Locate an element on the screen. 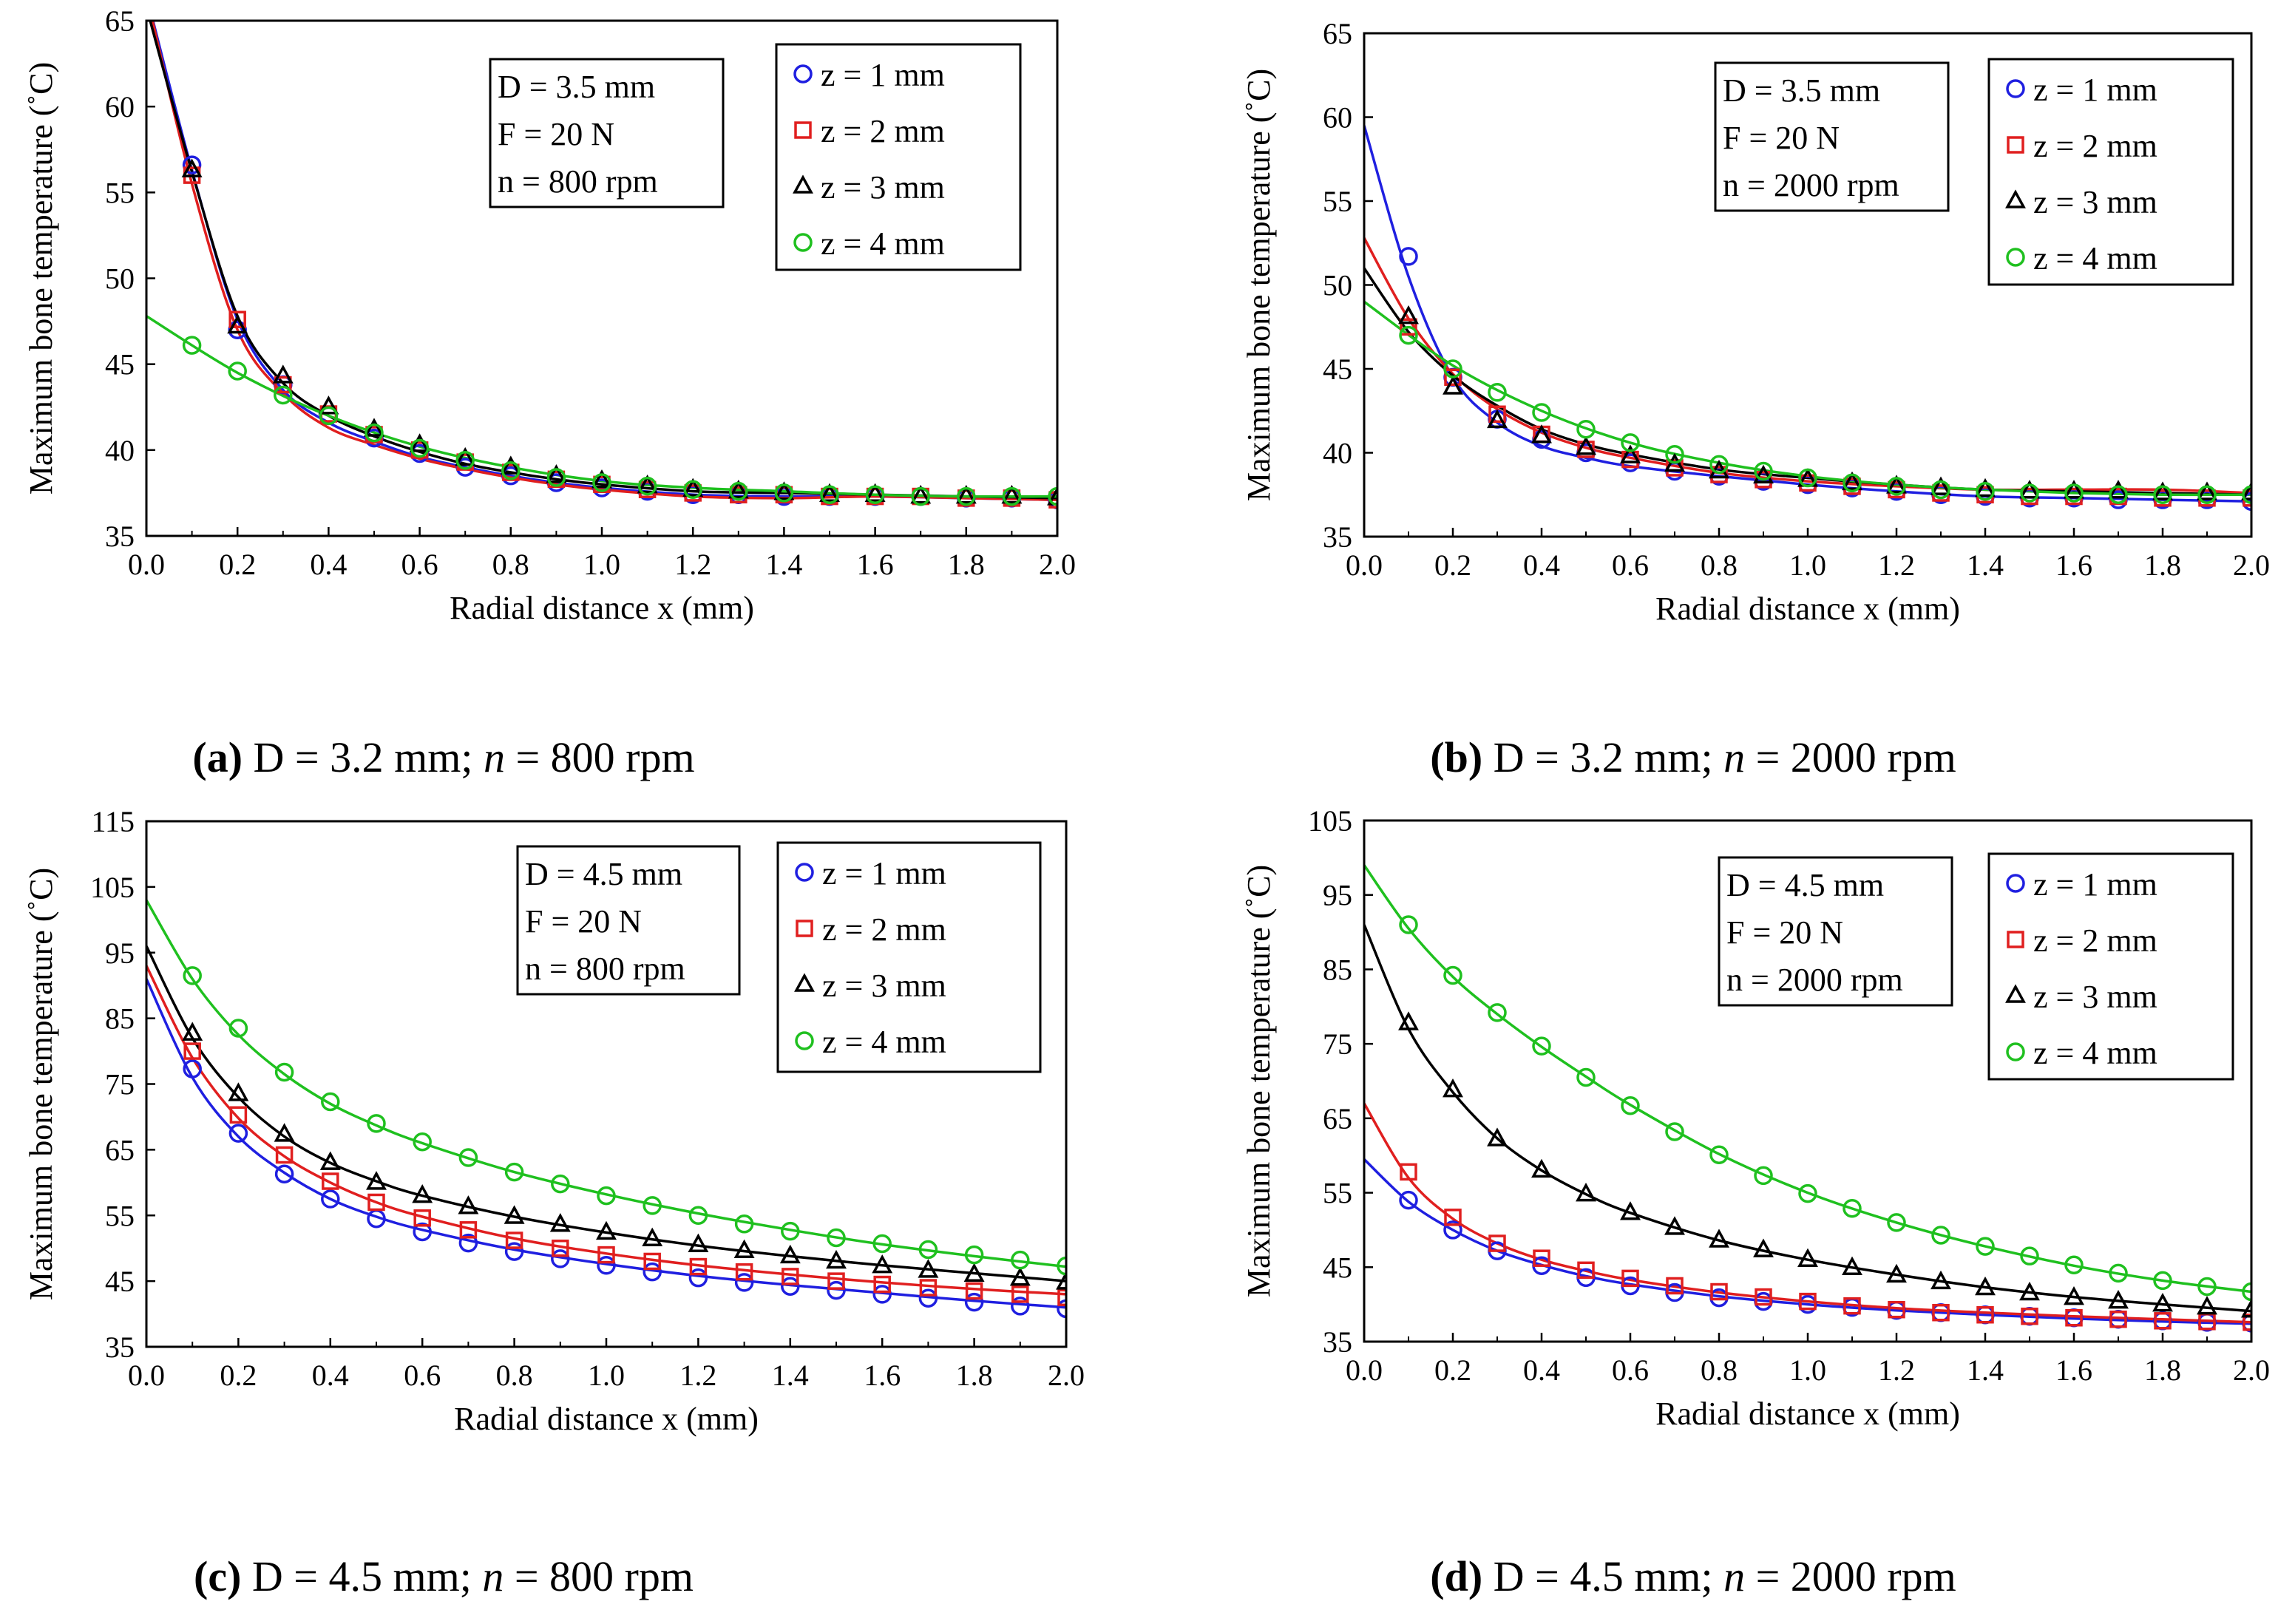  x-axis-label: Radial distance x (mm) is located at coordinates (602, 608).